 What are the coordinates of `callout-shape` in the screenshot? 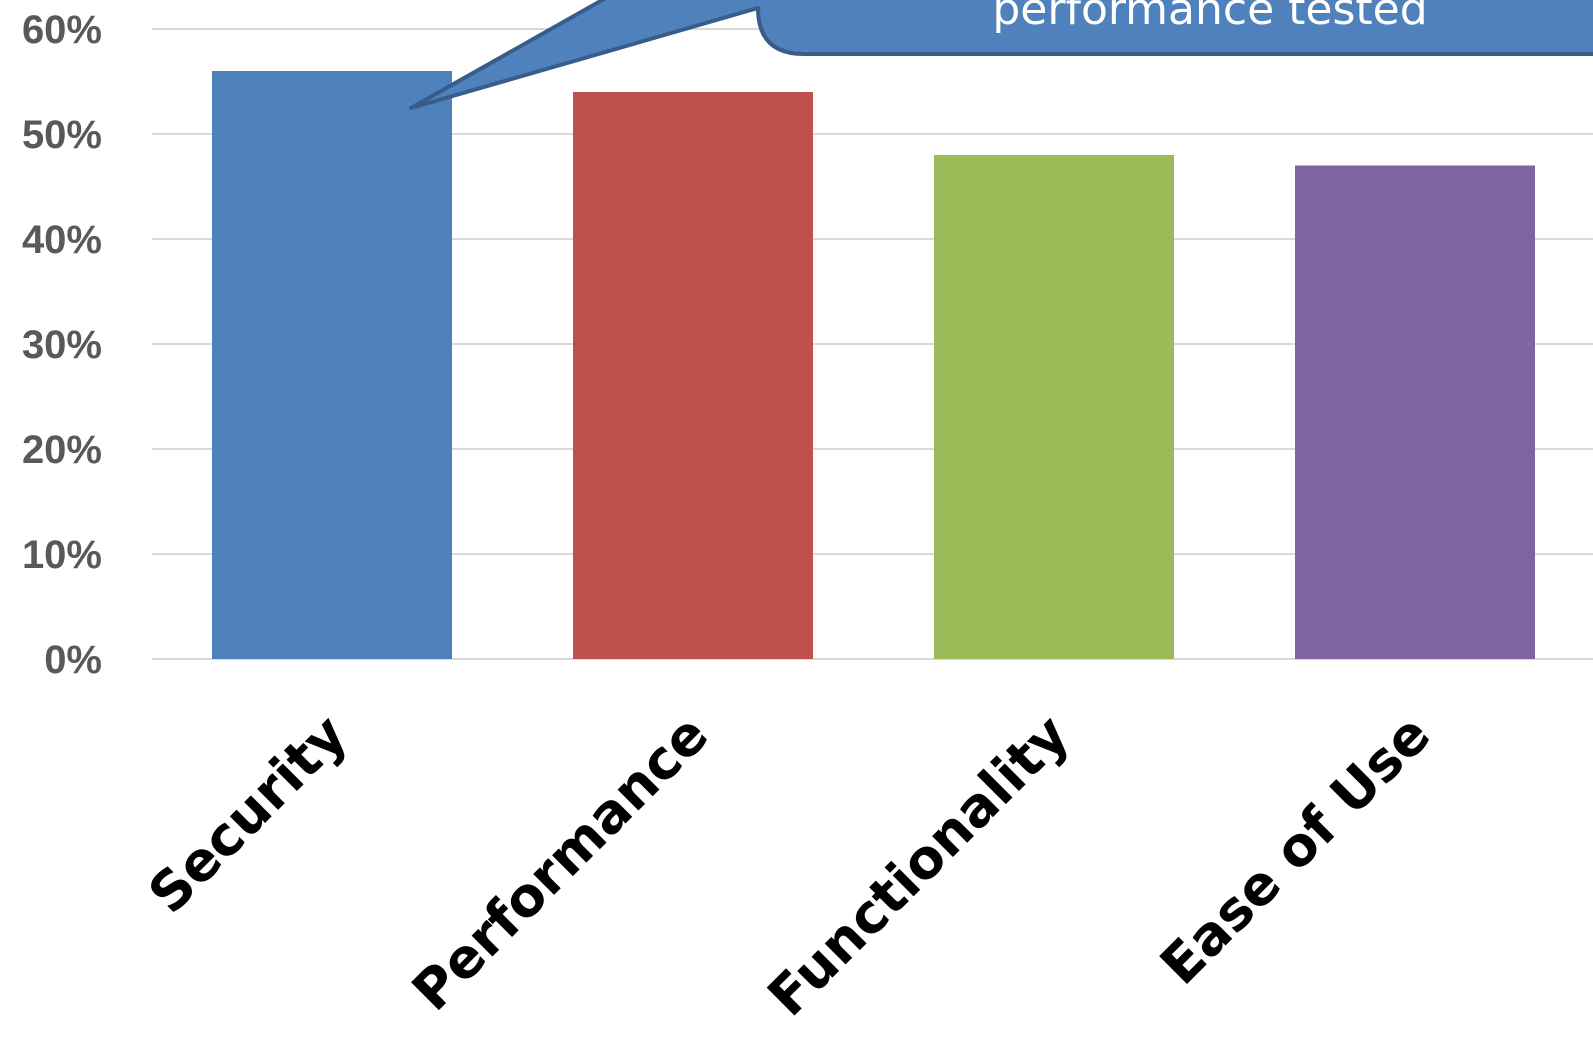 It's located at (1001, 55).